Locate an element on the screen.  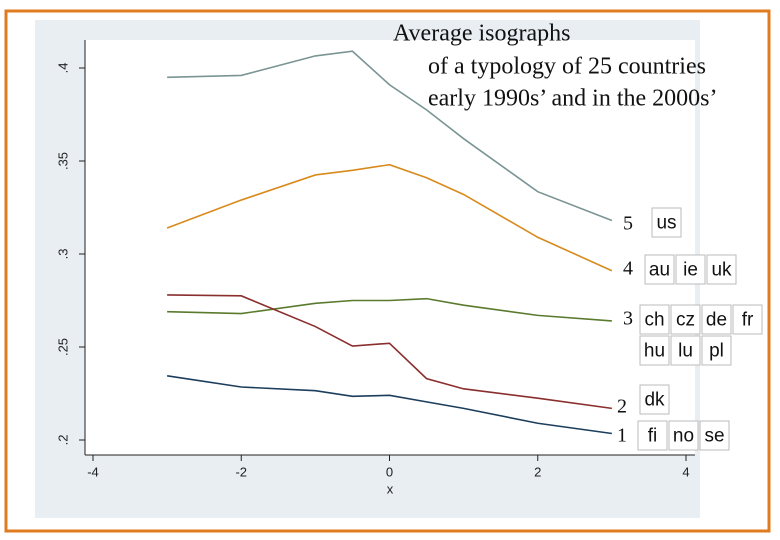
country-code: cz is located at coordinates (685, 320).